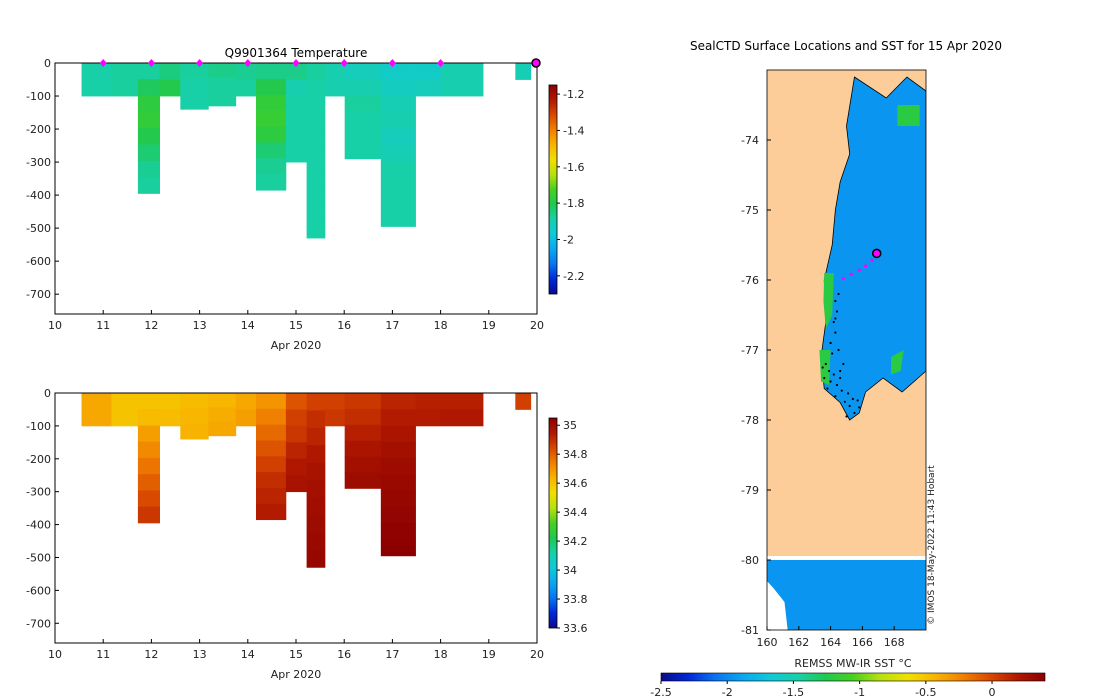 The height and width of the screenshot is (700, 1100). I want to click on y-tick-label: -400, so click(38, 525).